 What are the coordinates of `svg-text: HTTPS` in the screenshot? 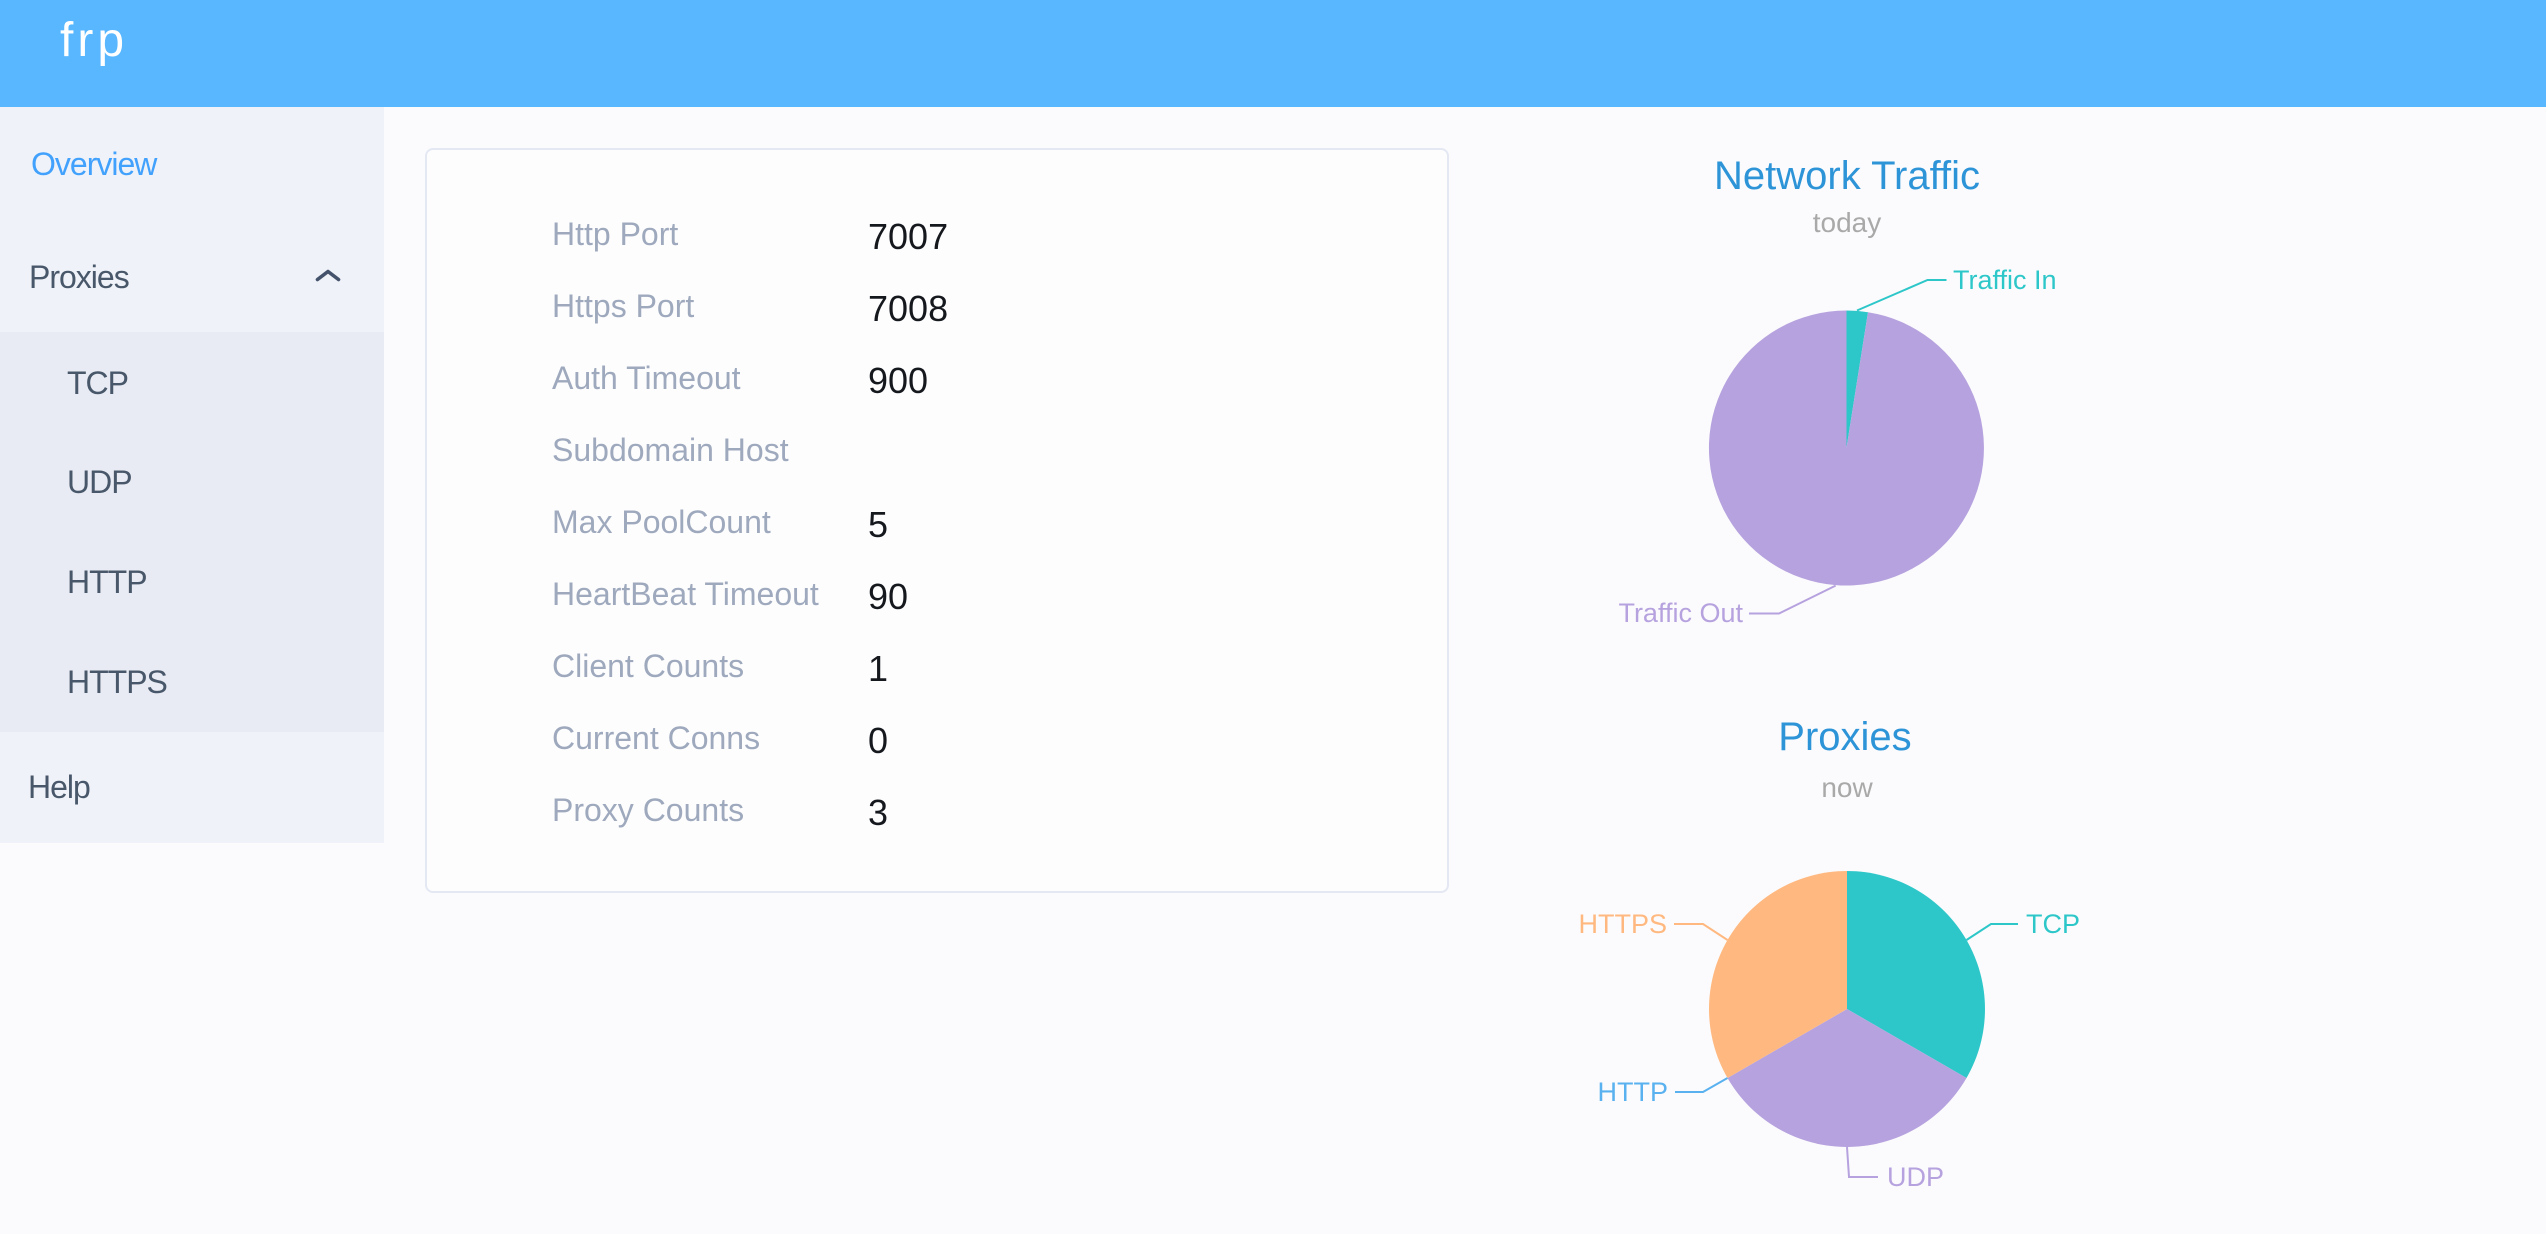 It's located at (1622, 924).